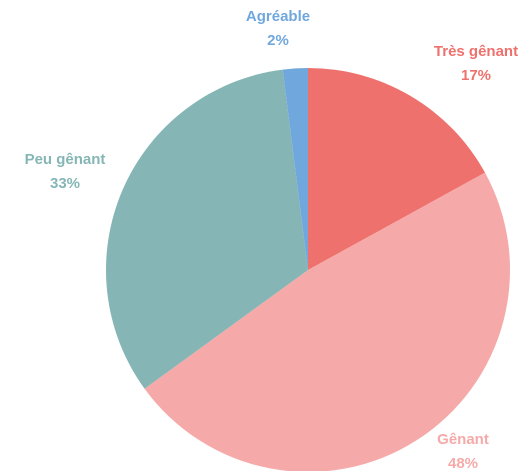  What do you see at coordinates (65, 183) in the screenshot?
I see `slice-value-label: 33%` at bounding box center [65, 183].